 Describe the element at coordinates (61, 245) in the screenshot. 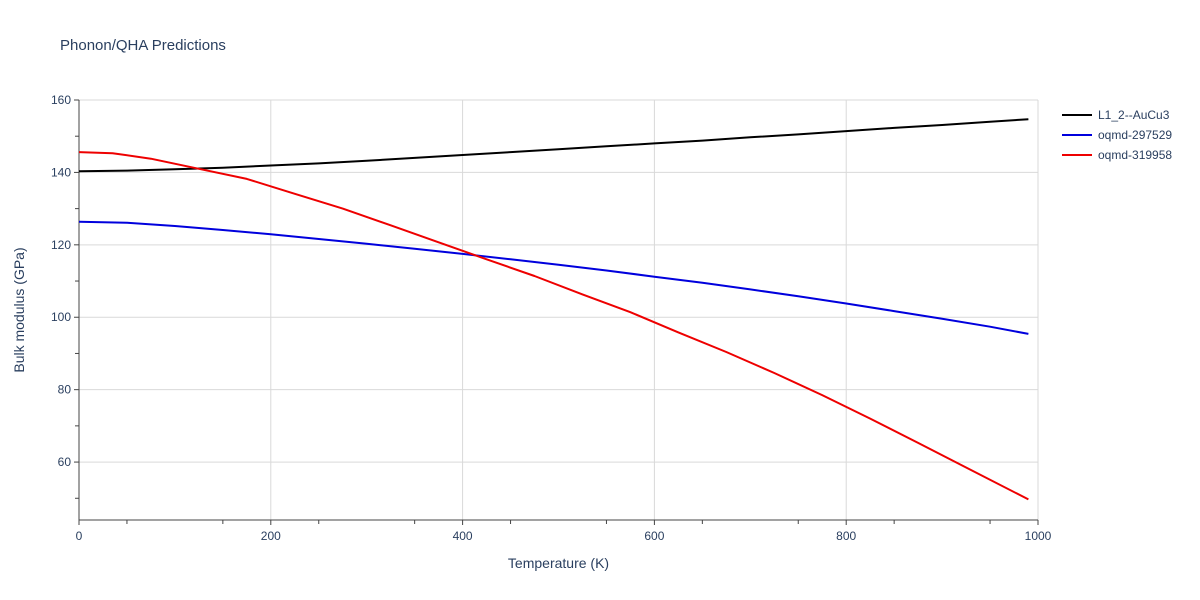

I see `y-tick-label: 120` at that location.